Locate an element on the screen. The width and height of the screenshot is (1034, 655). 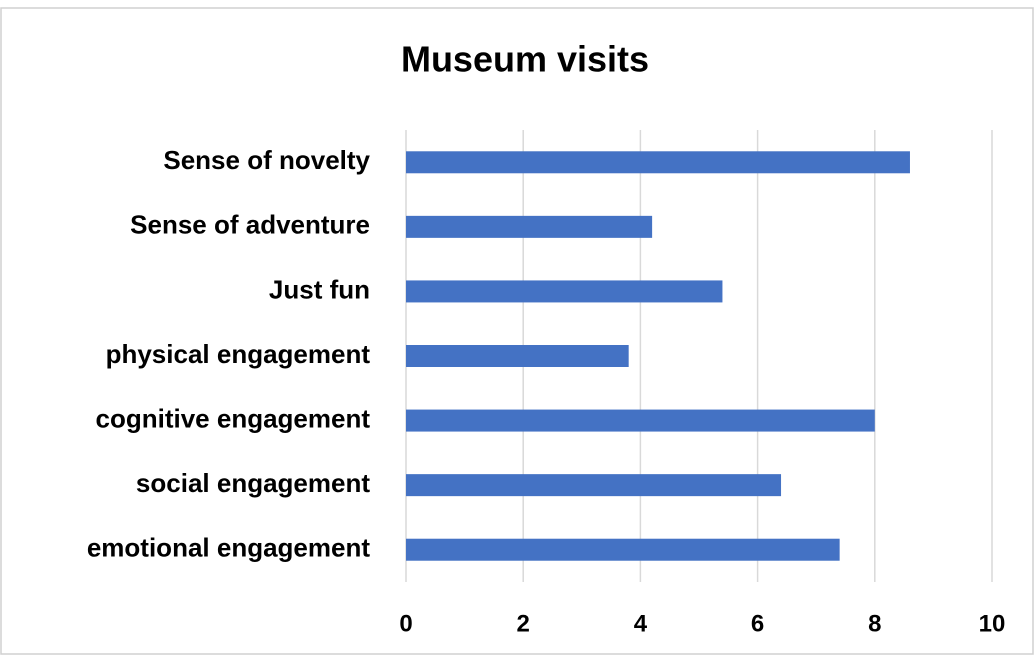
x-tick-label: 0 is located at coordinates (405, 623).